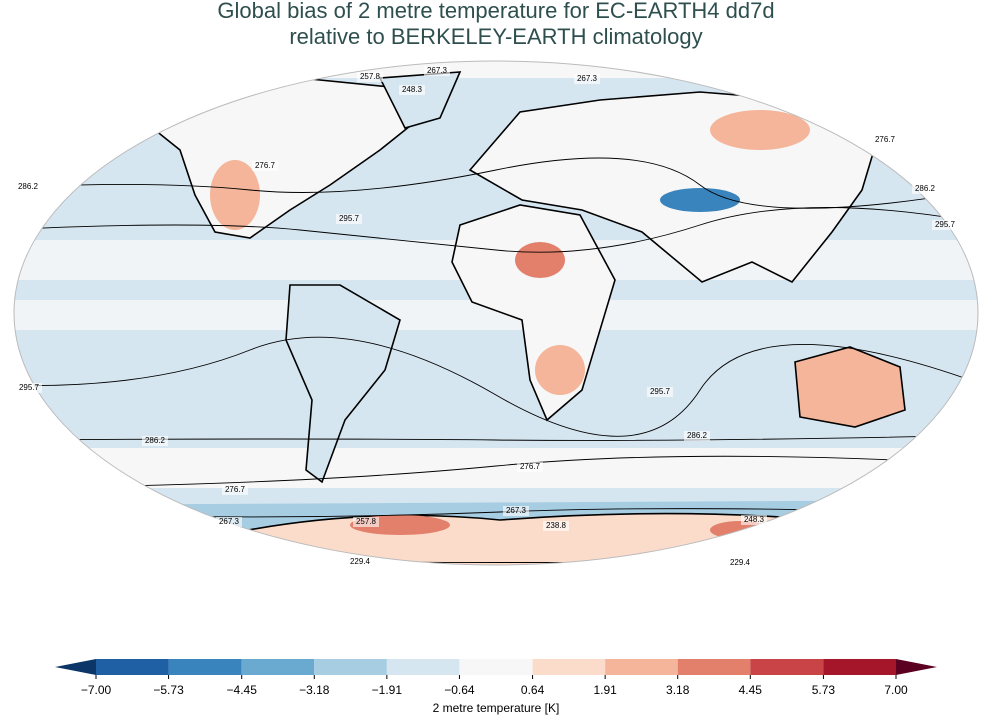  I want to click on cool-patch, so click(700, 200).